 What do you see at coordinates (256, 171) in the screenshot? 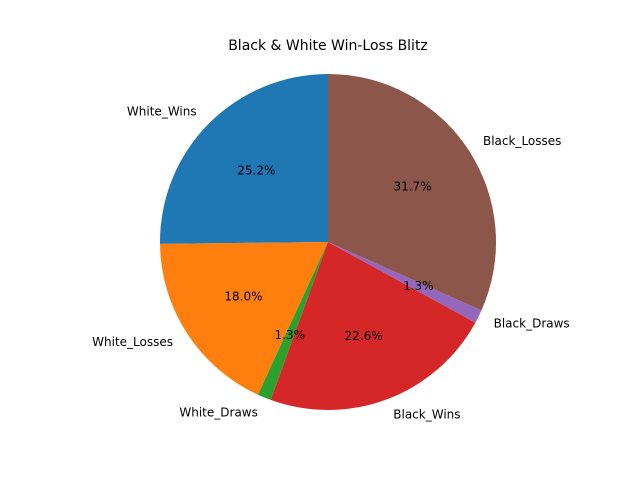
I see `pct-label-white-wins: 25.2%` at bounding box center [256, 171].